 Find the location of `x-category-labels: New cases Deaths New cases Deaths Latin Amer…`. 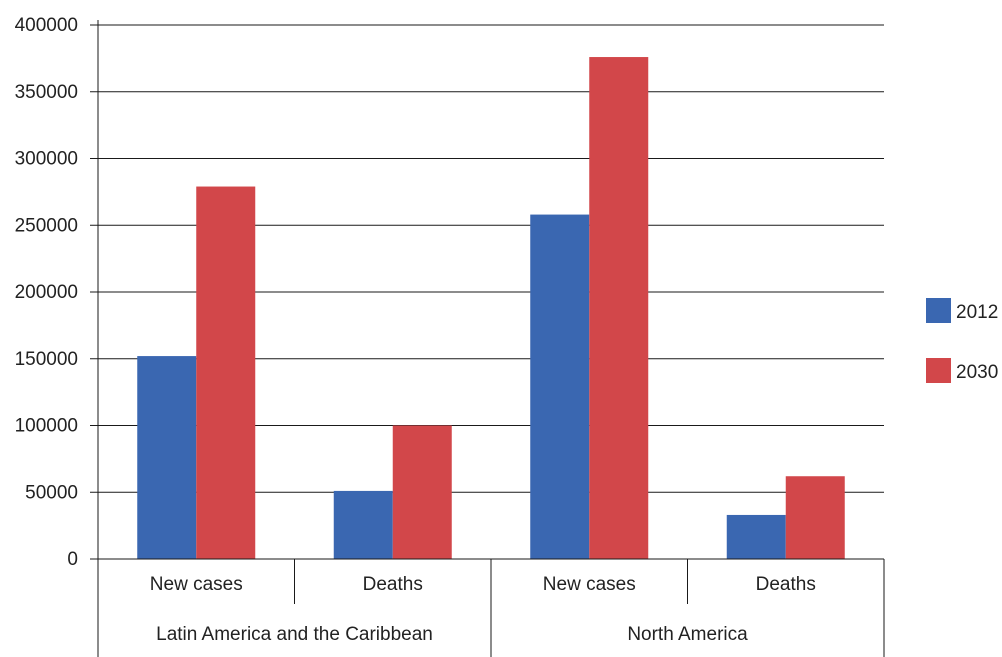

x-category-labels: New cases Deaths New cases Deaths Latin Amer… is located at coordinates (483, 609).